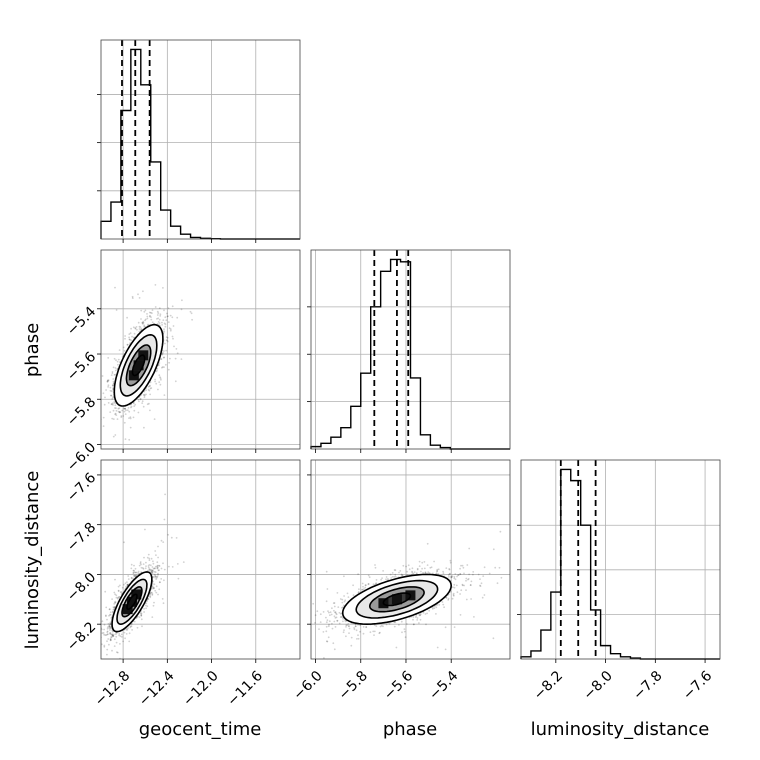 The height and width of the screenshot is (760, 760). I want to click on contour-line, so click(138, 365).